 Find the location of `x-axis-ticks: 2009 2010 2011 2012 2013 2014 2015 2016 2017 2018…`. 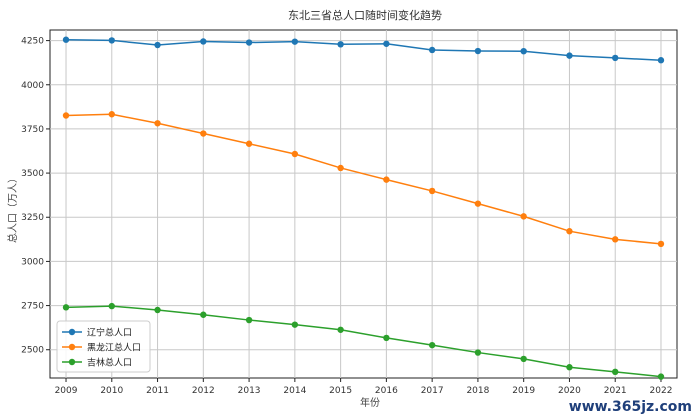

x-axis-ticks: 2009 2010 2011 2012 2013 2014 2015 2016 2017 2018… is located at coordinates (364, 387).